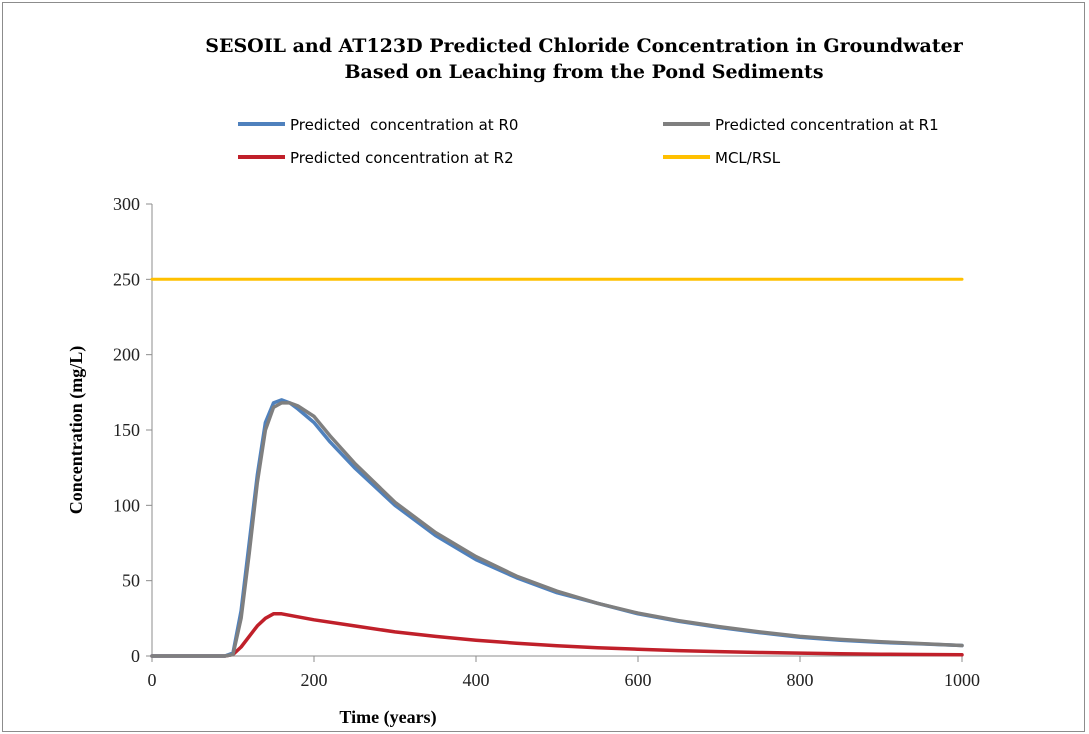 The image size is (1089, 734). I want to click on y-tick-label: 50, so click(131, 581).